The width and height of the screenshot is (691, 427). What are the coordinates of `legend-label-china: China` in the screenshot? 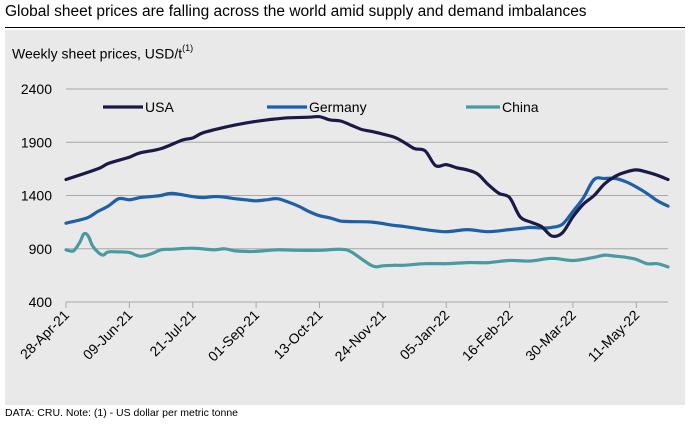 It's located at (520, 107).